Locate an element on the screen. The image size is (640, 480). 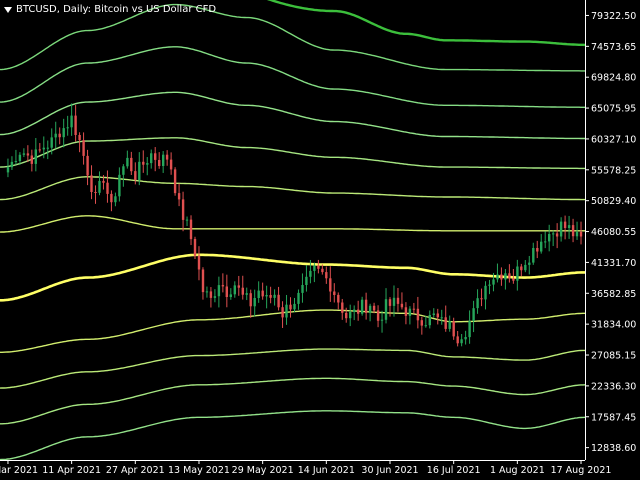
y-tick-label: 50829.40 is located at coordinates (613, 201).